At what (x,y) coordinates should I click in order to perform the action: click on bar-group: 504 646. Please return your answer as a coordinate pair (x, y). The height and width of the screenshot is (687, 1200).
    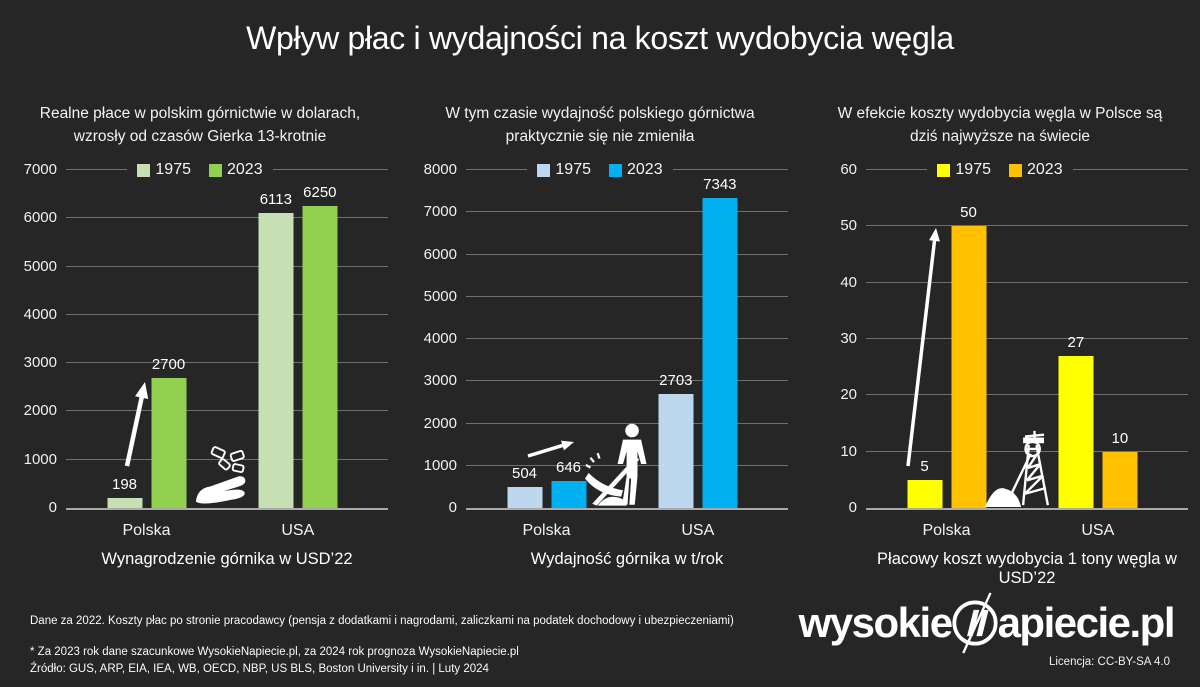
    Looking at the image, I should click on (546, 483).